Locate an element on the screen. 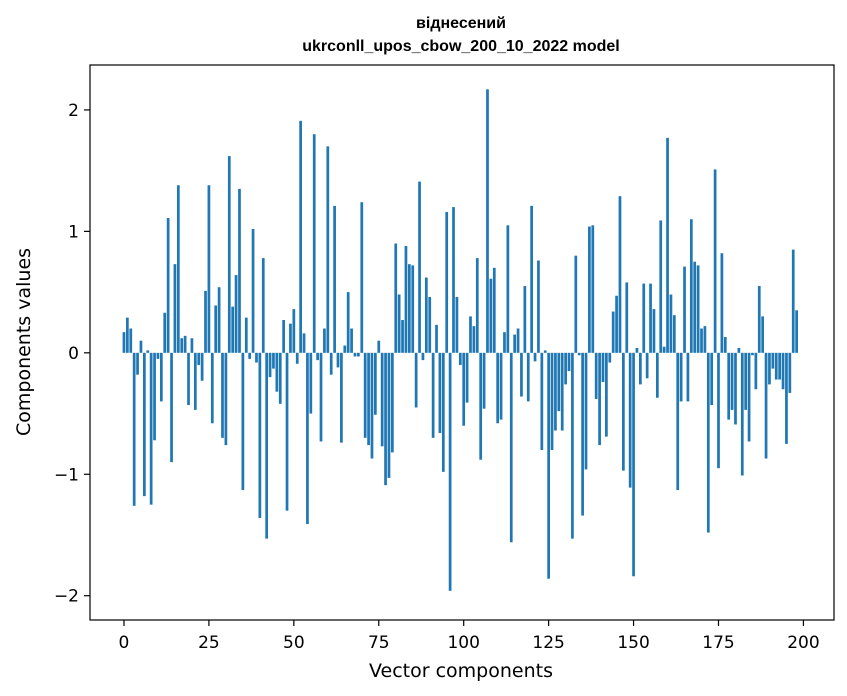 This screenshot has height=696, width=847. x-tick-label-175: 175 is located at coordinates (718, 643).